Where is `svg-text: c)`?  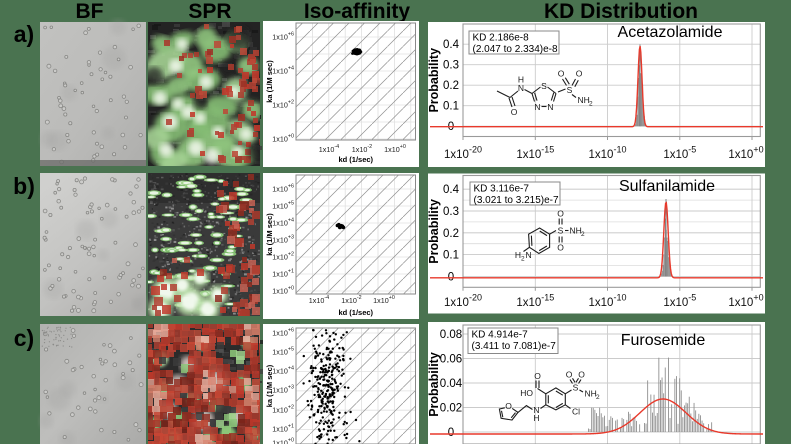 svg-text: c) is located at coordinates (24, 338).